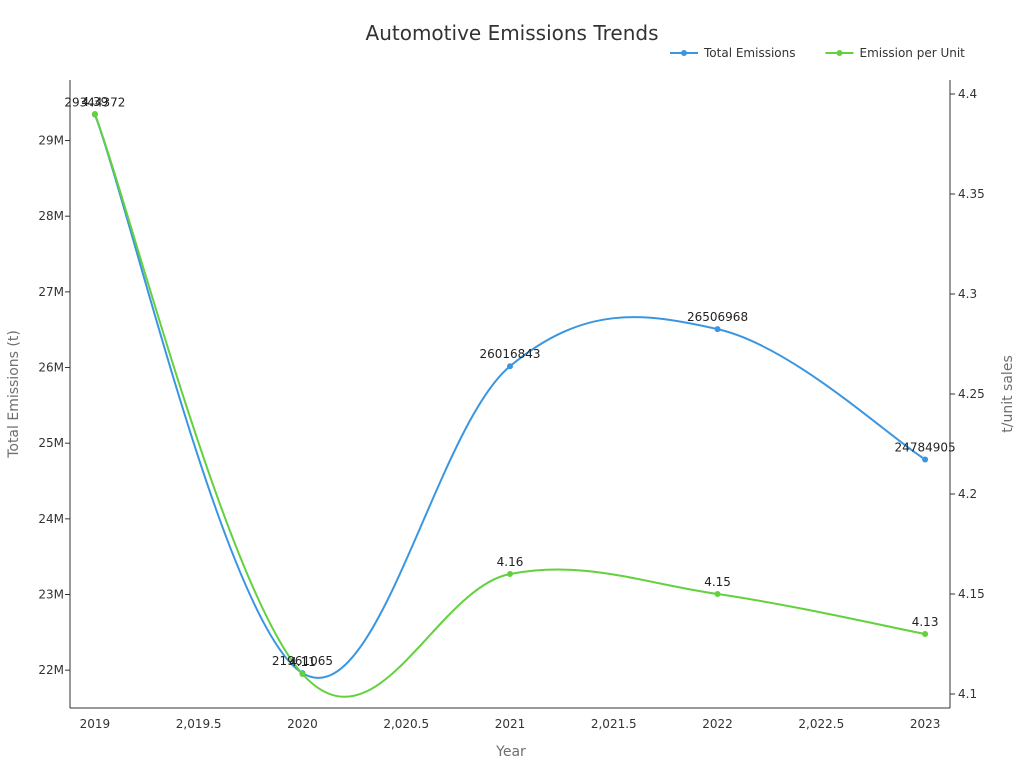 The image size is (1024, 768). What do you see at coordinates (510, 752) in the screenshot?
I see `x-axis-title: Year` at bounding box center [510, 752].